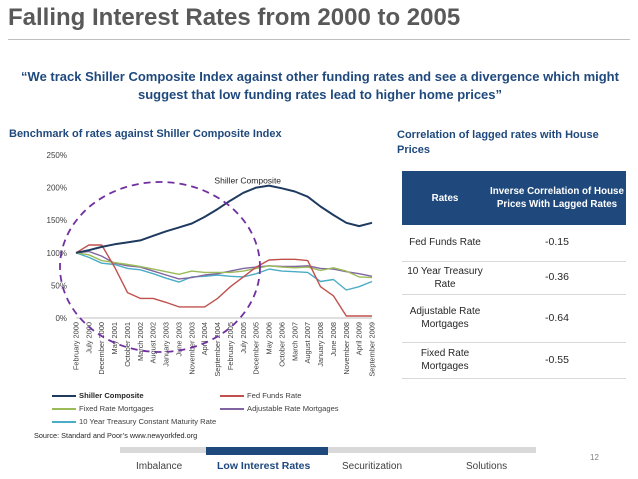 This screenshot has width=638, height=479. I want to click on page-number: 12, so click(594, 457).